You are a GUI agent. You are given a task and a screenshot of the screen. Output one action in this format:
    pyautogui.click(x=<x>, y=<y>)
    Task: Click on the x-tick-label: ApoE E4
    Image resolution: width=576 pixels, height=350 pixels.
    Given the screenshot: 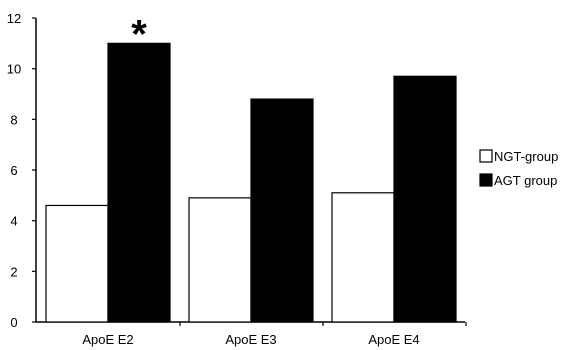 What is the action you would take?
    pyautogui.click(x=393, y=339)
    